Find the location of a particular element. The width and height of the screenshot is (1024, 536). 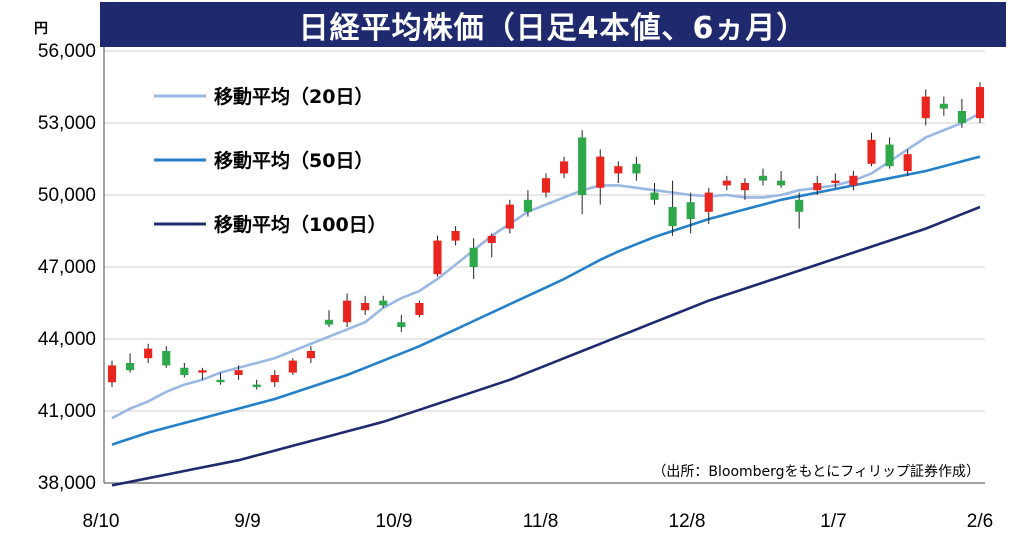

legend-label: 移動平均（50日） is located at coordinates (293, 160).